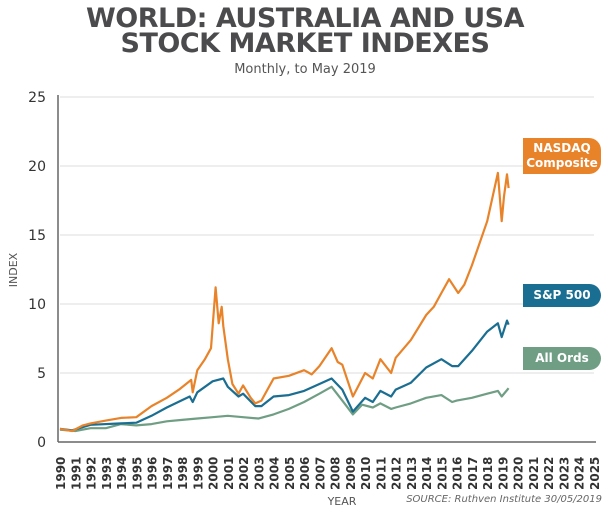  I want to click on y-tick-label: 25, so click(37, 98).